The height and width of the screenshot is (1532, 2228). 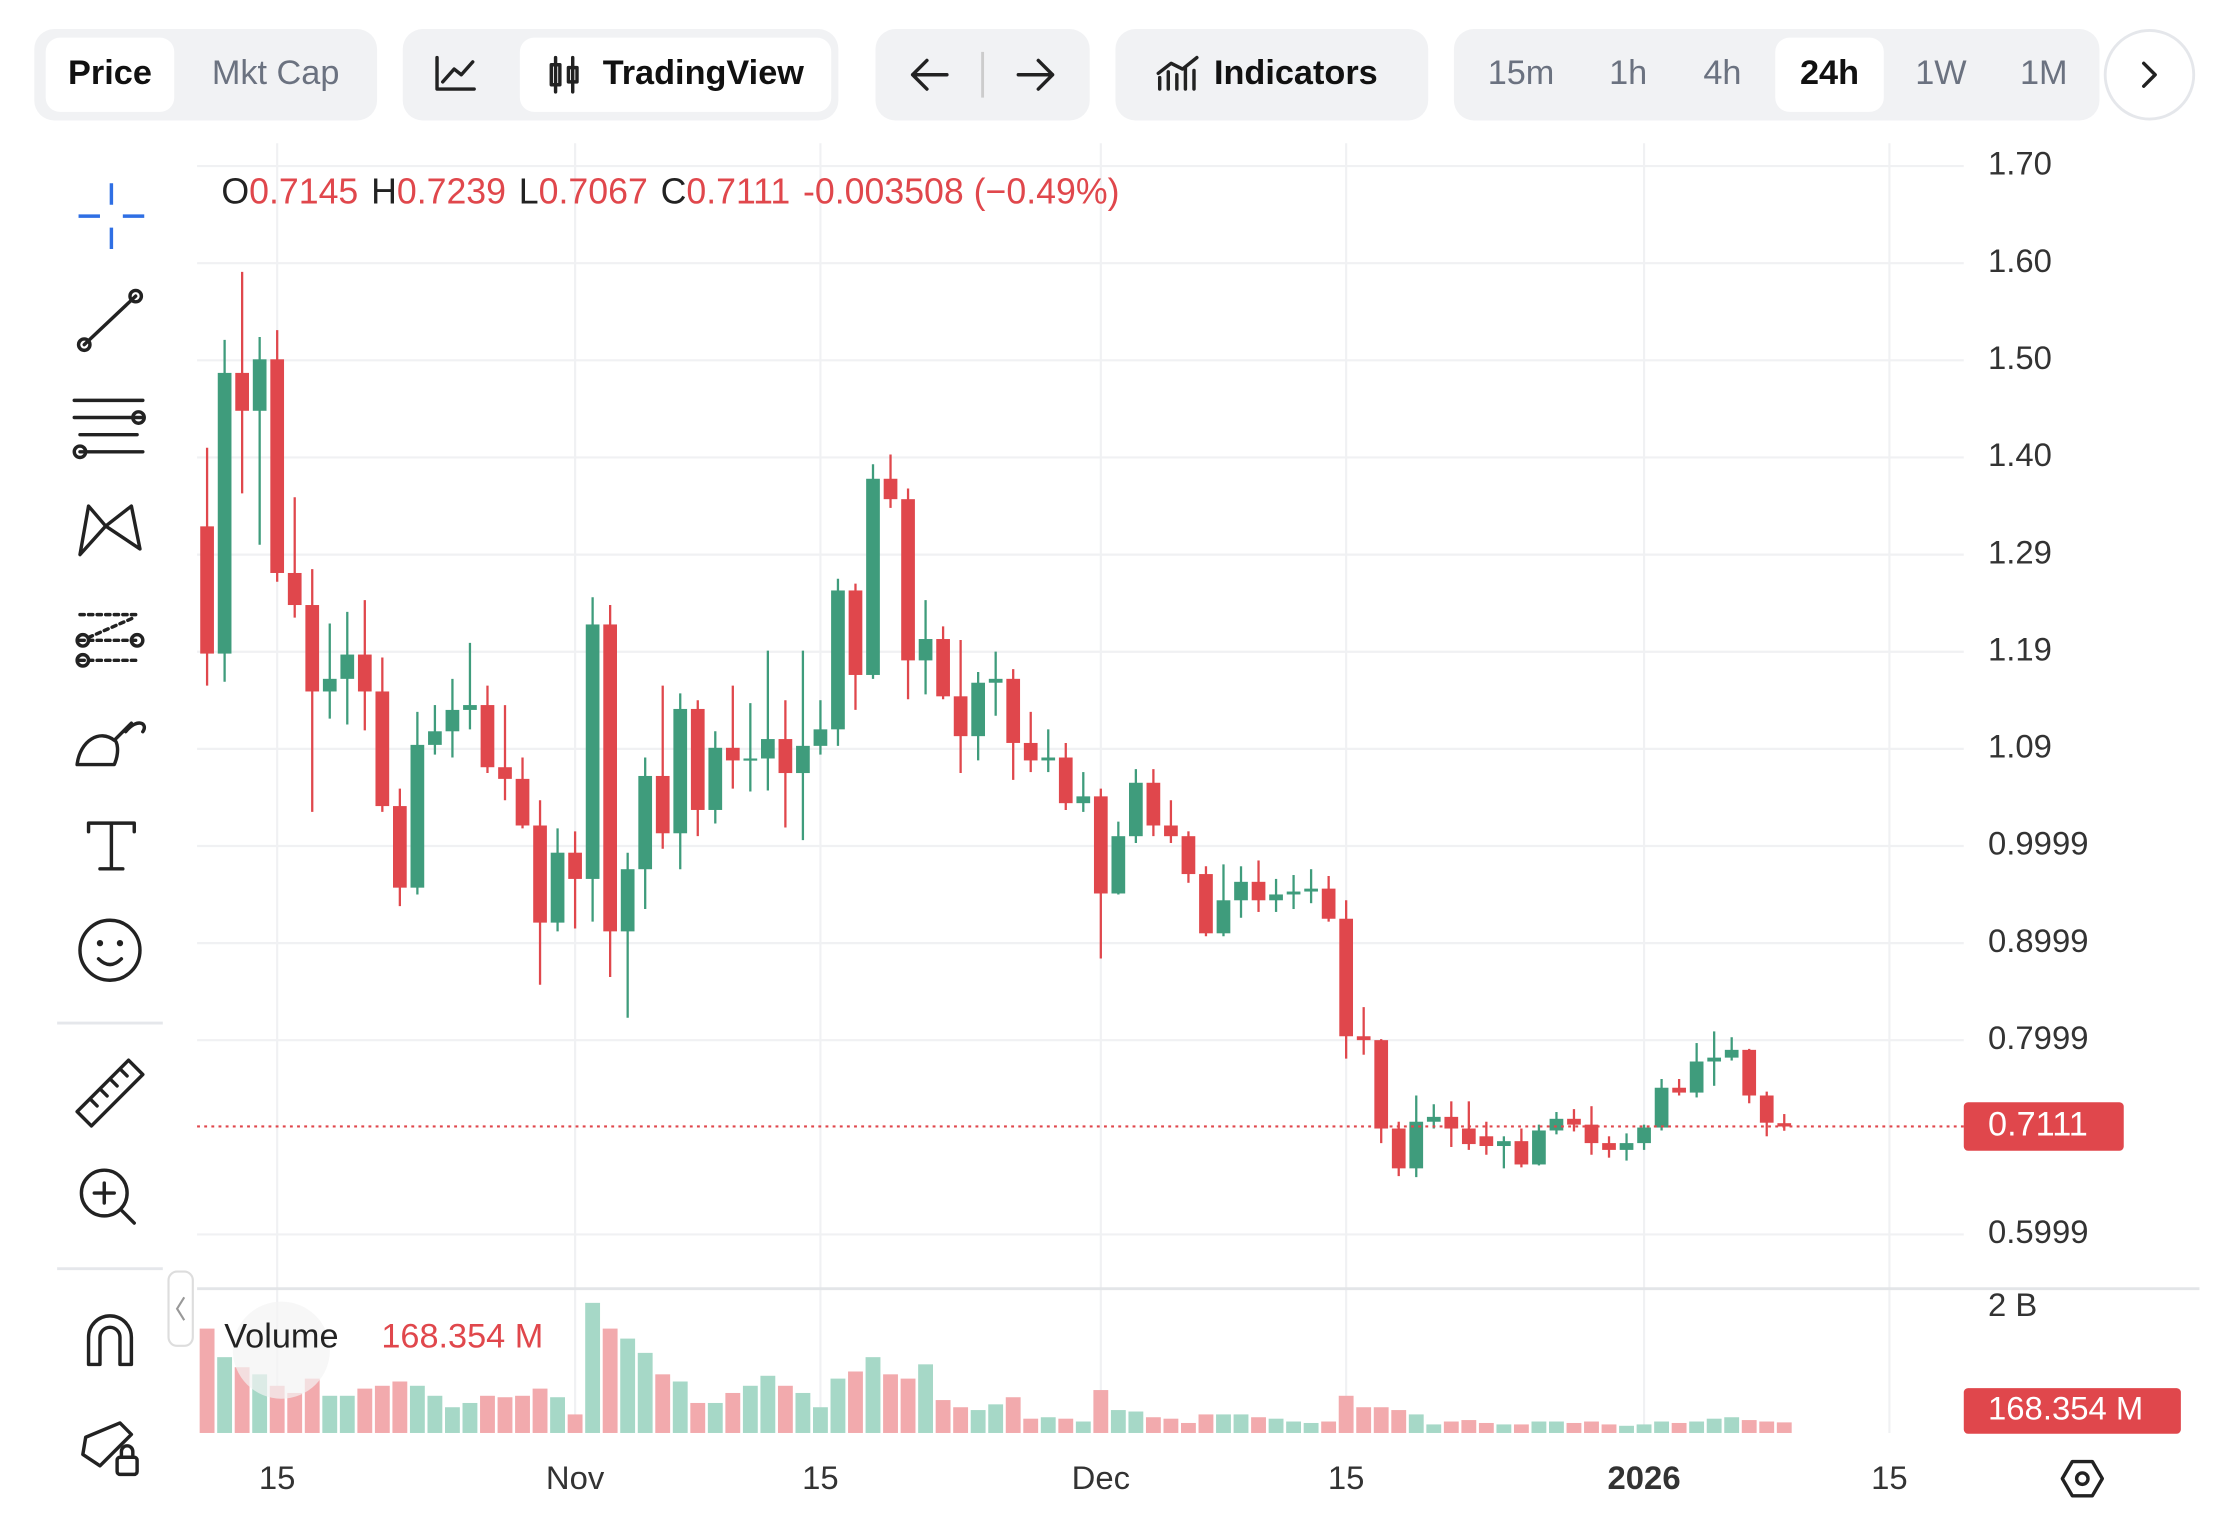 What do you see at coordinates (303, 192) in the screenshot?
I see `ohlc-value: 0.7145` at bounding box center [303, 192].